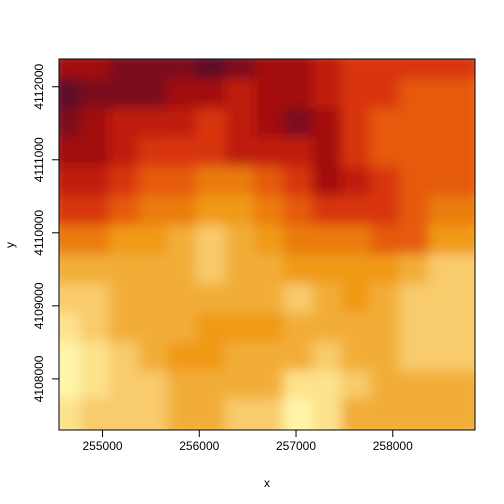  Describe the element at coordinates (199, 446) in the screenshot. I see `x-tick-label: 256000` at that location.